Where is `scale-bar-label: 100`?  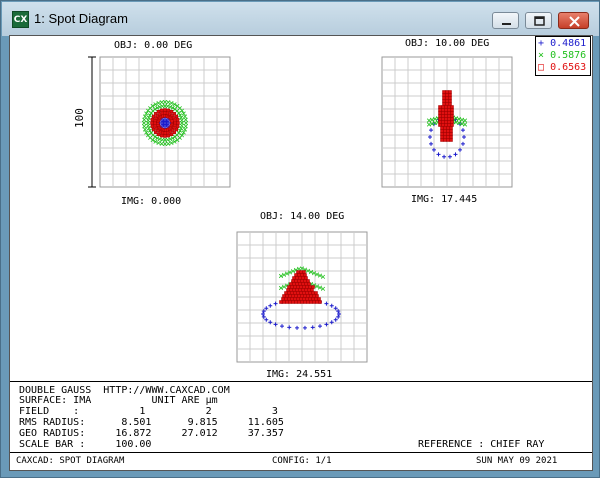 scale-bar-label: 100 is located at coordinates (79, 118).